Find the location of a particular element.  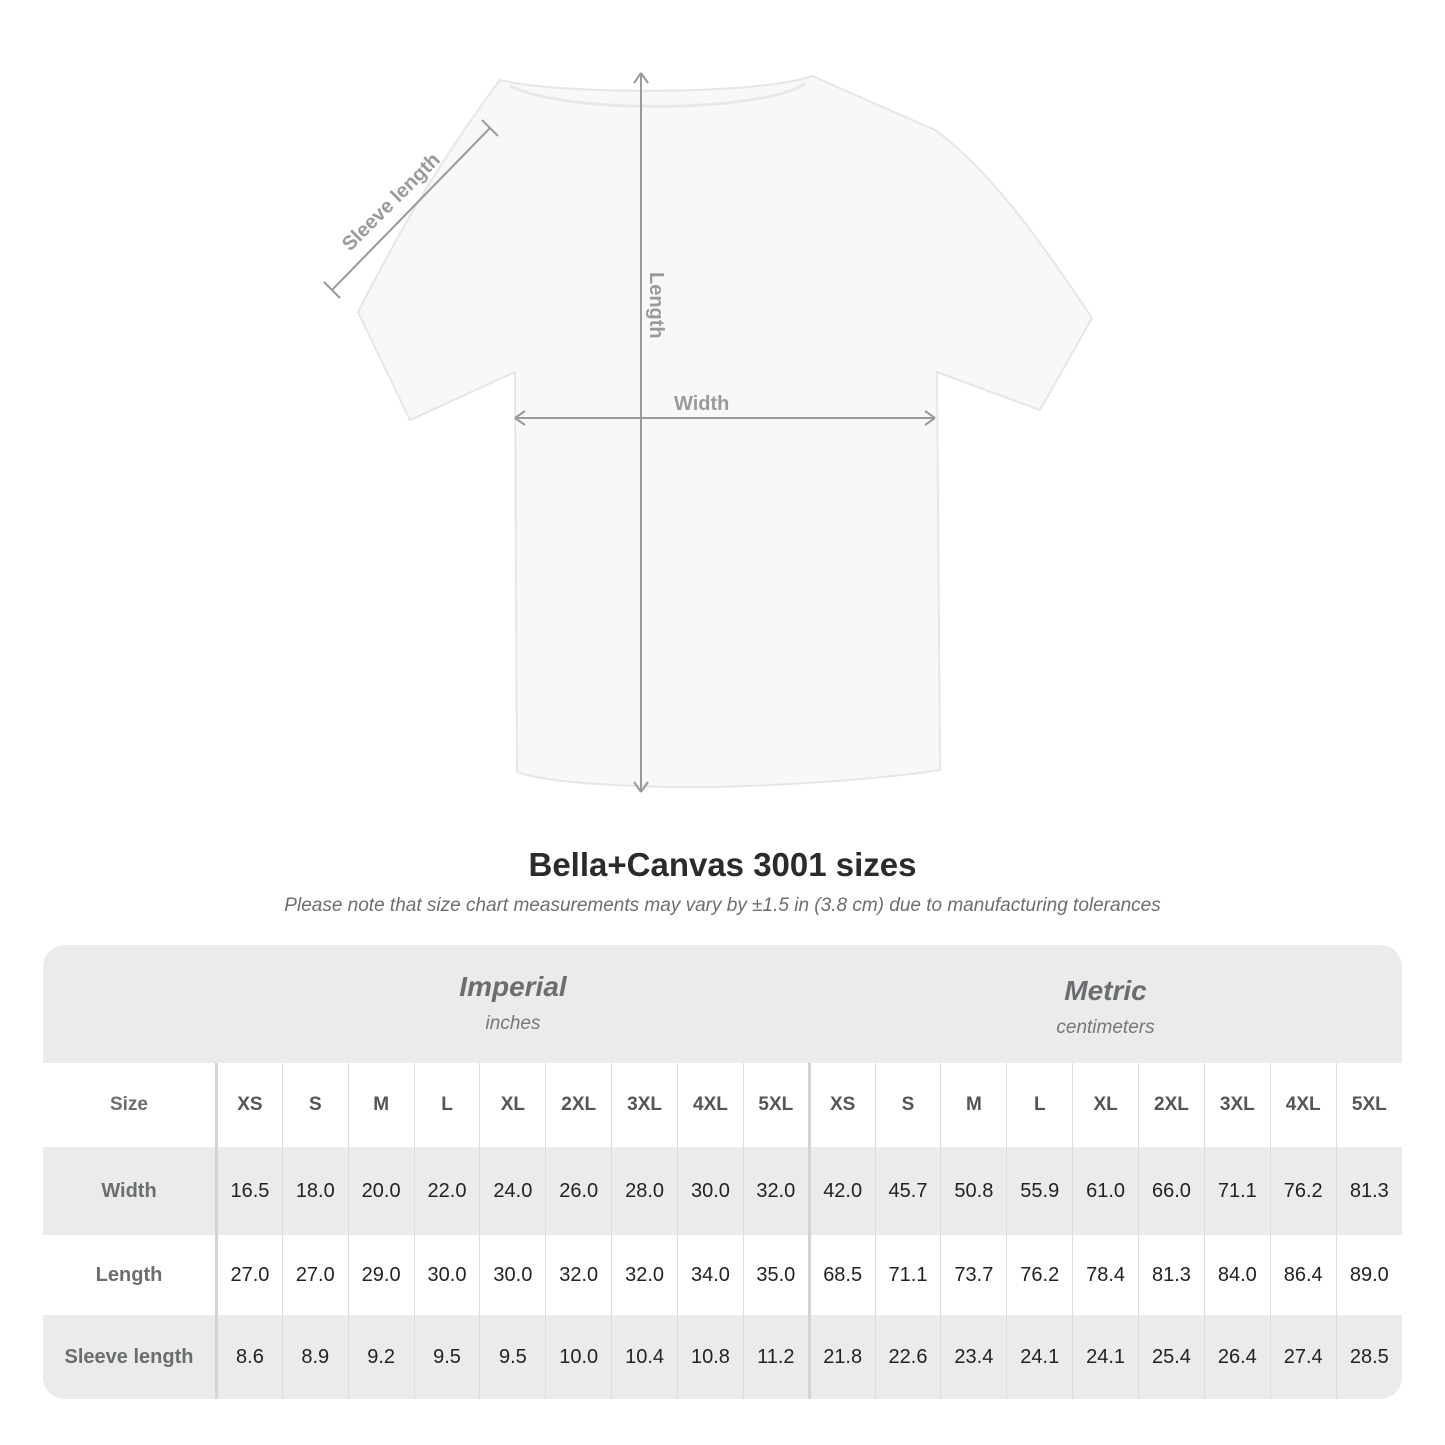

imperial-value-cell: 28.0 is located at coordinates (644, 1191).